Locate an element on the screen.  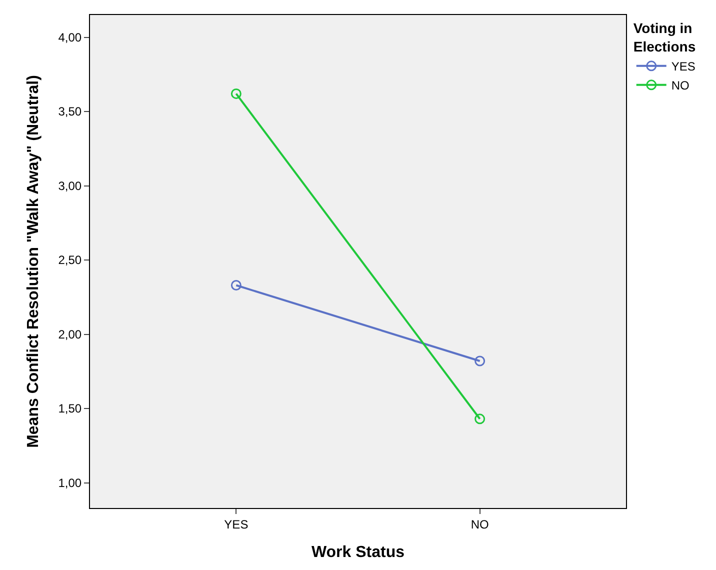
x-axis-title: Work Status is located at coordinates (358, 553).